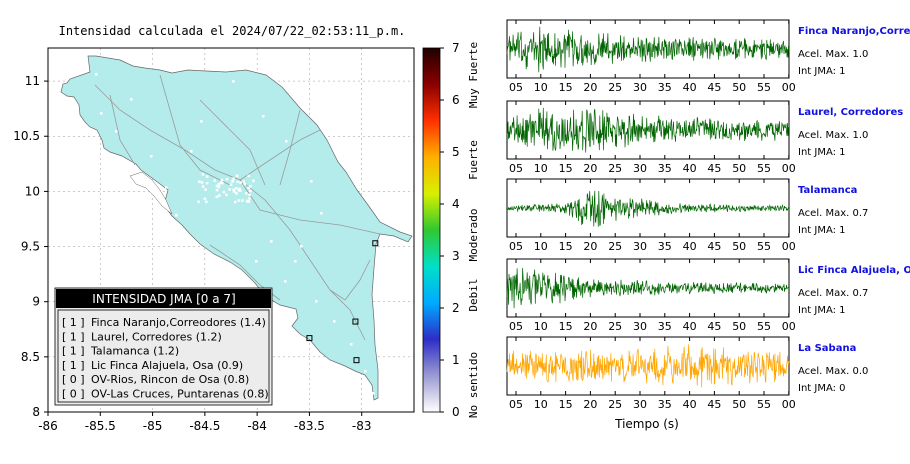 This screenshot has width=910, height=464. I want to click on nicoya-gulf-water, so click(151, 193).